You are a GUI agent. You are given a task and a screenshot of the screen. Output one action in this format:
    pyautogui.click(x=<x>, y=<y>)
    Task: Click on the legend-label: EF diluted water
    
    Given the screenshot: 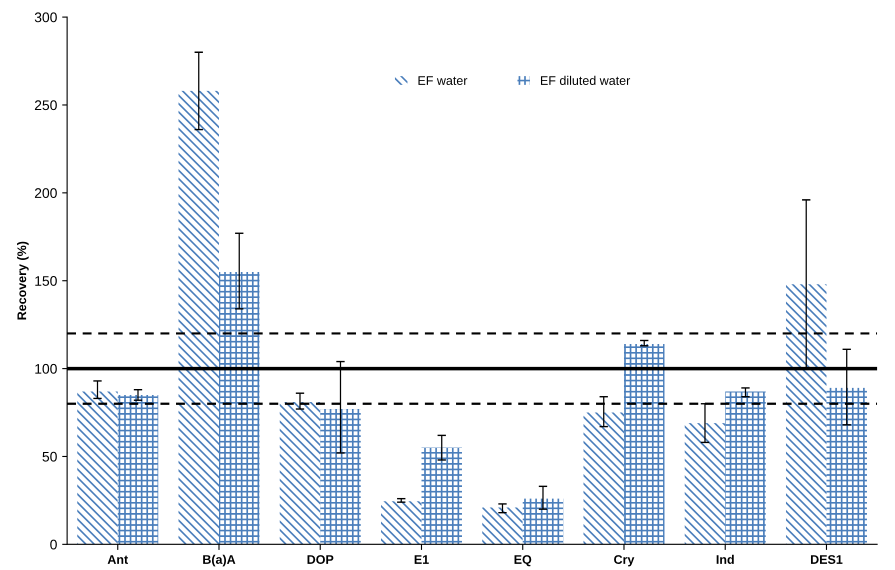 What is the action you would take?
    pyautogui.click(x=585, y=80)
    